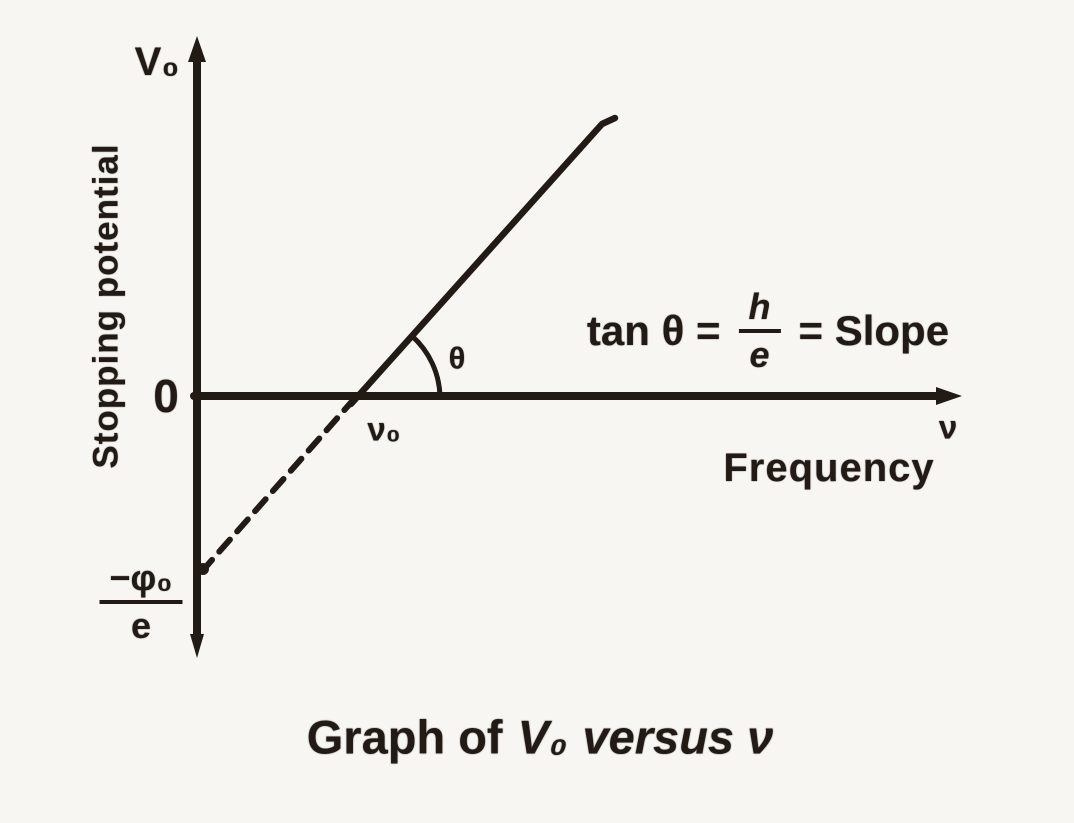  What do you see at coordinates (106, 306) in the screenshot?
I see `y-axis-title: Stopping potential` at bounding box center [106, 306].